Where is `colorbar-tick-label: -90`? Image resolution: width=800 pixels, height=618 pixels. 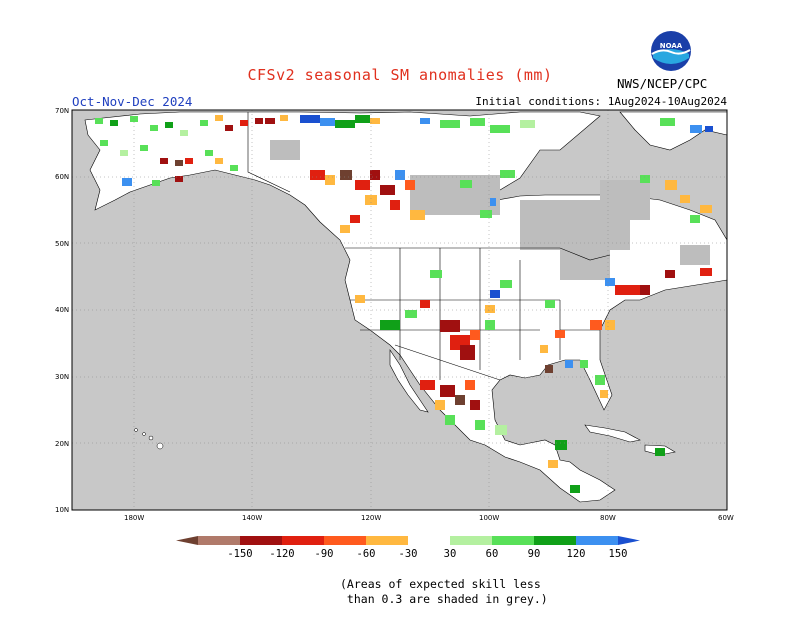
colorbar-tick-label: -90 is located at coordinates (324, 554).